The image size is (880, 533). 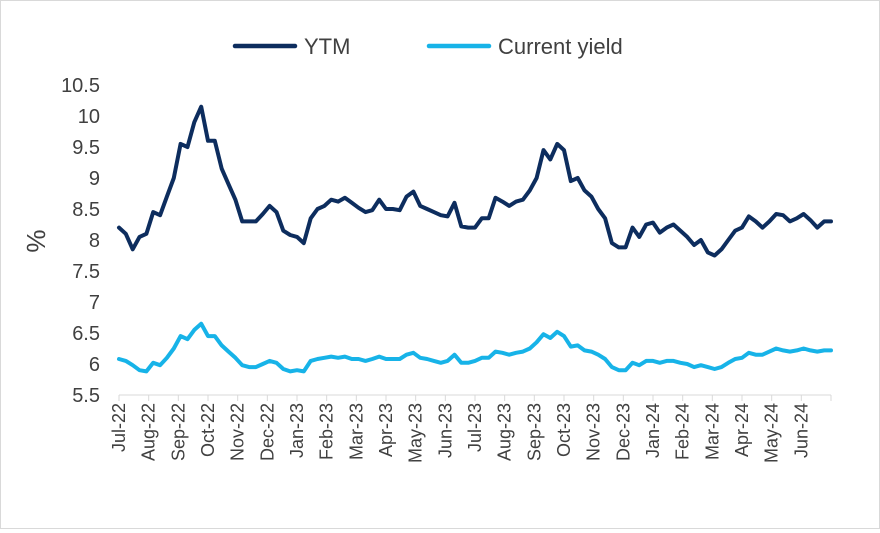 I want to click on x-tick-label: Apr-24, so click(x=742, y=430).